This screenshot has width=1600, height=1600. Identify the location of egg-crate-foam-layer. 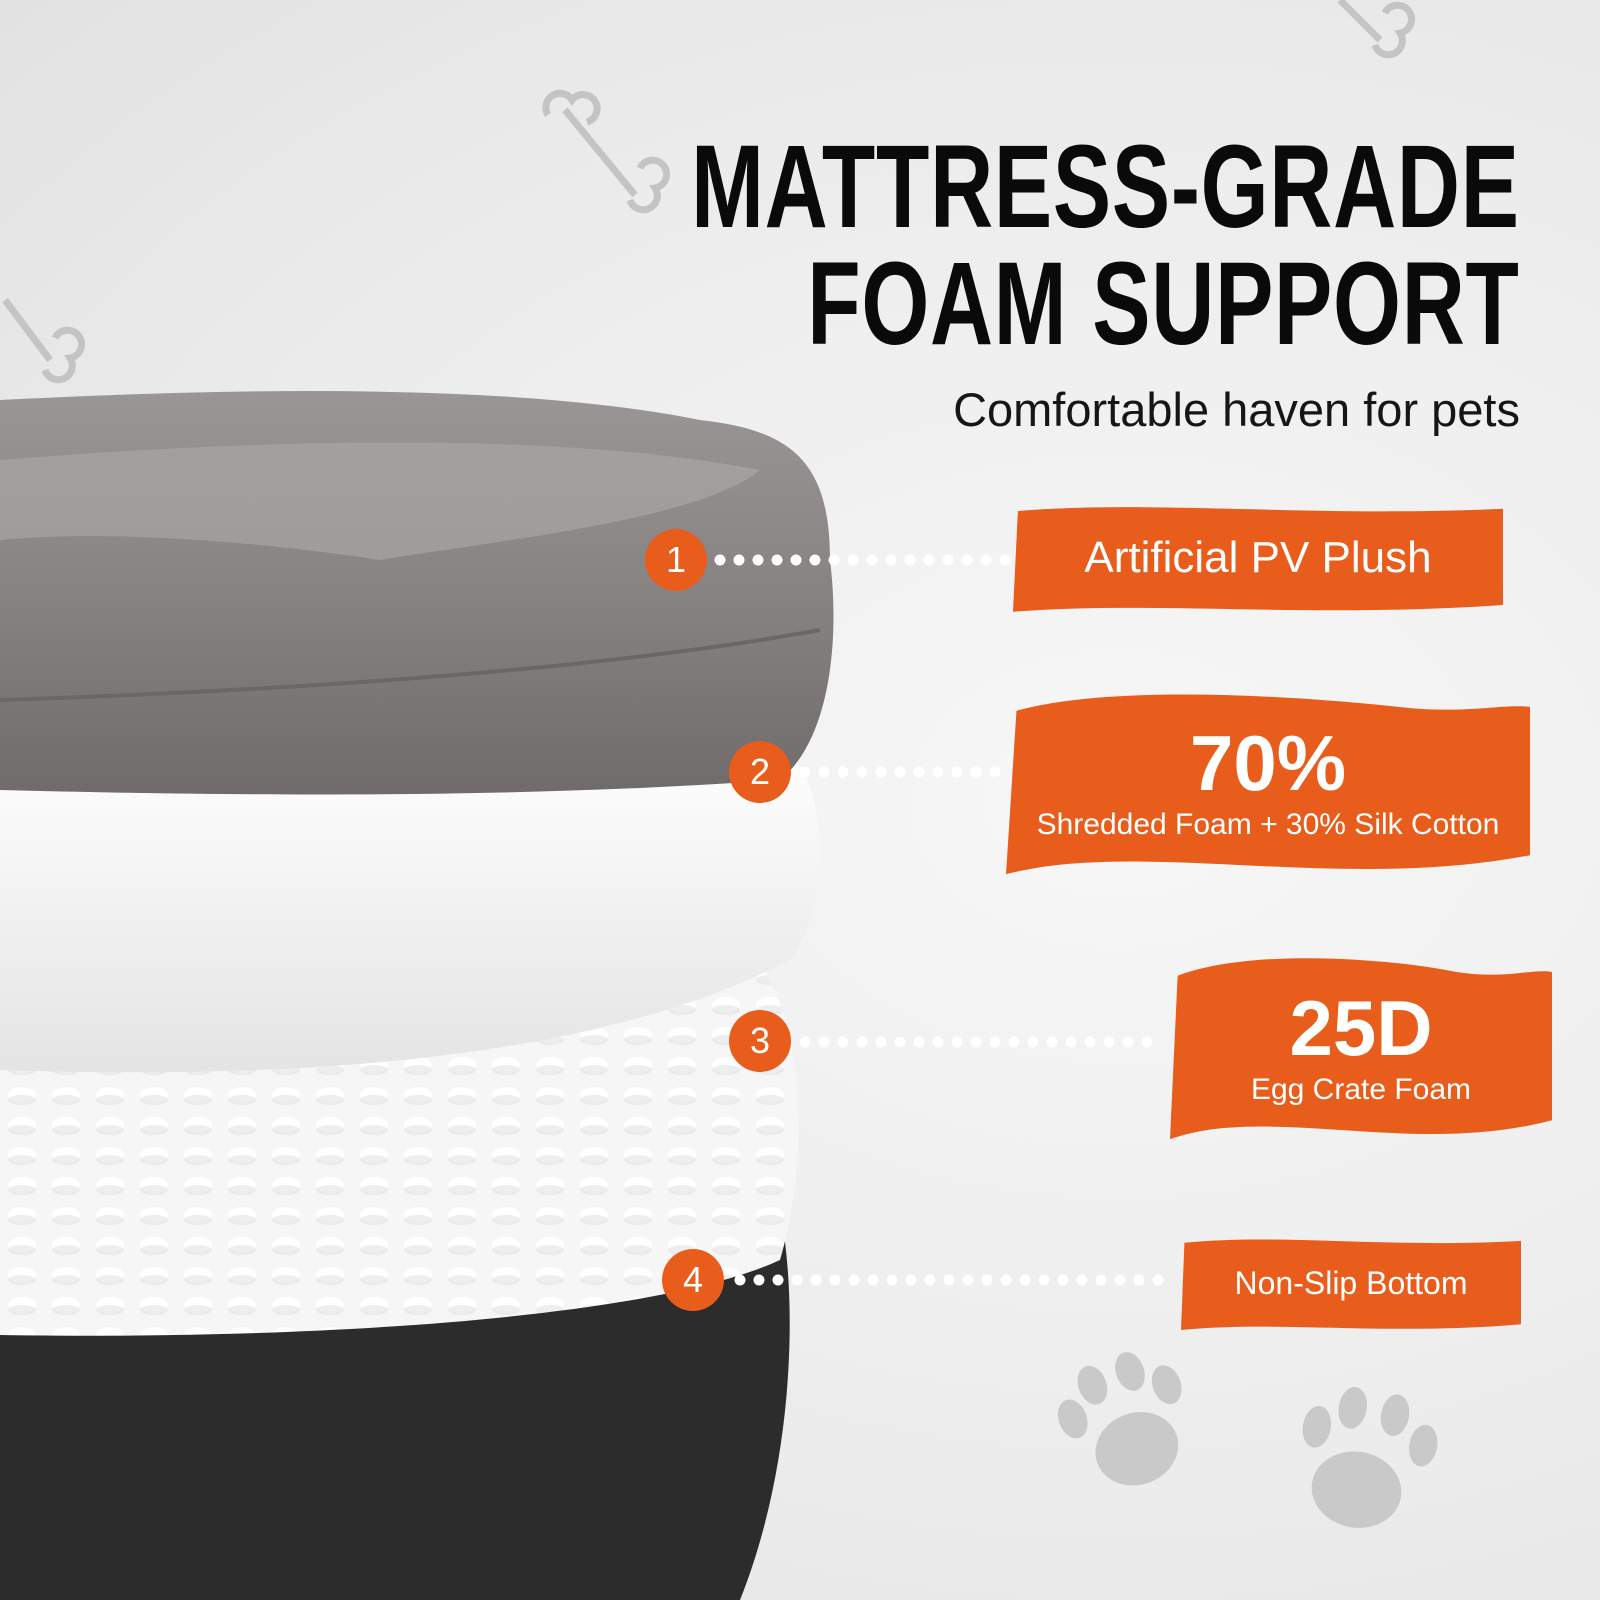
(399, 1138).